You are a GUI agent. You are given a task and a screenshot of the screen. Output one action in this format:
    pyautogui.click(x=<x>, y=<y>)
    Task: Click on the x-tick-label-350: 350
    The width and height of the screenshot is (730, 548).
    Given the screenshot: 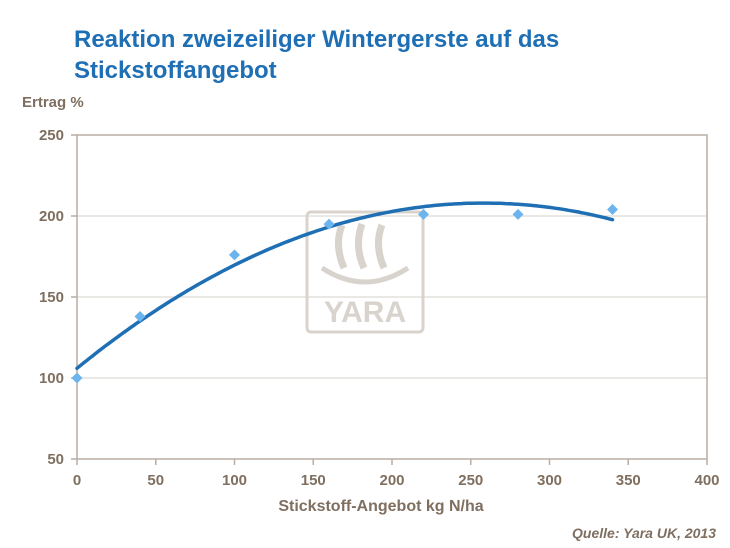 What is the action you would take?
    pyautogui.click(x=628, y=480)
    